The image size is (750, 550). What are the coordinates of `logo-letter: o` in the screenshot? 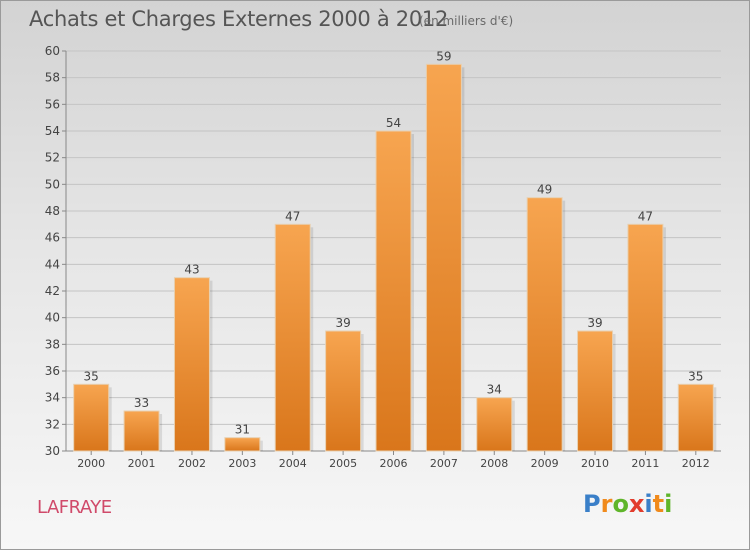 It's located at (620, 504).